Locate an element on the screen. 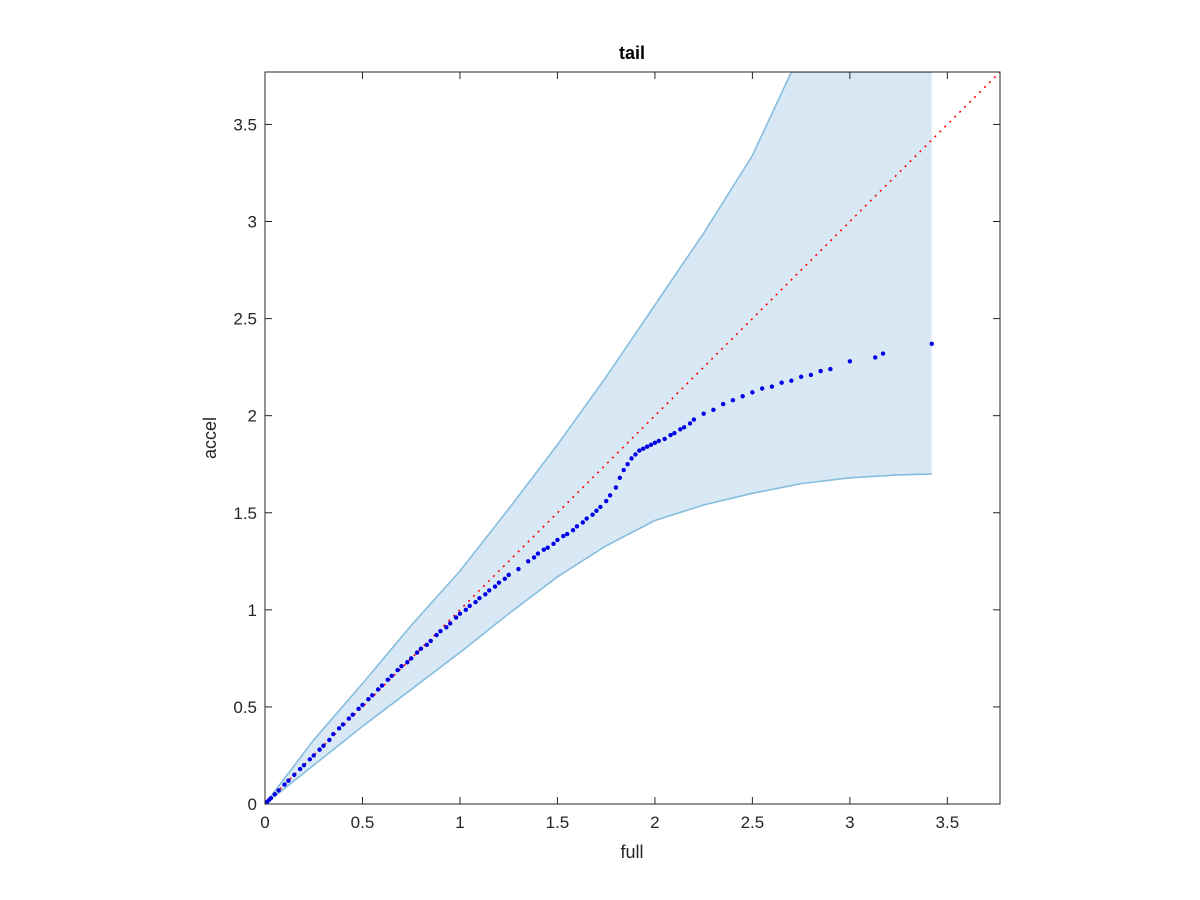  y-axis-label: accel is located at coordinates (210, 438).